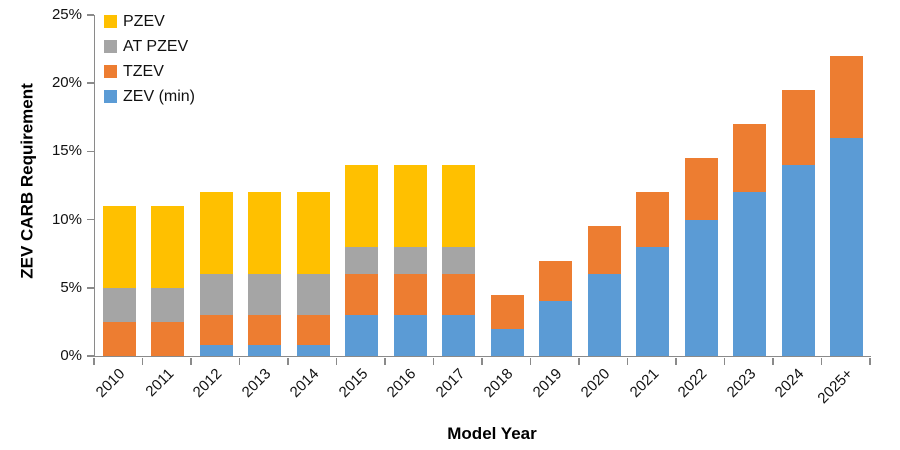 This screenshot has width=900, height=450. What do you see at coordinates (149, 71) in the screenshot?
I see `legend-item-tzev: TZEV` at bounding box center [149, 71].